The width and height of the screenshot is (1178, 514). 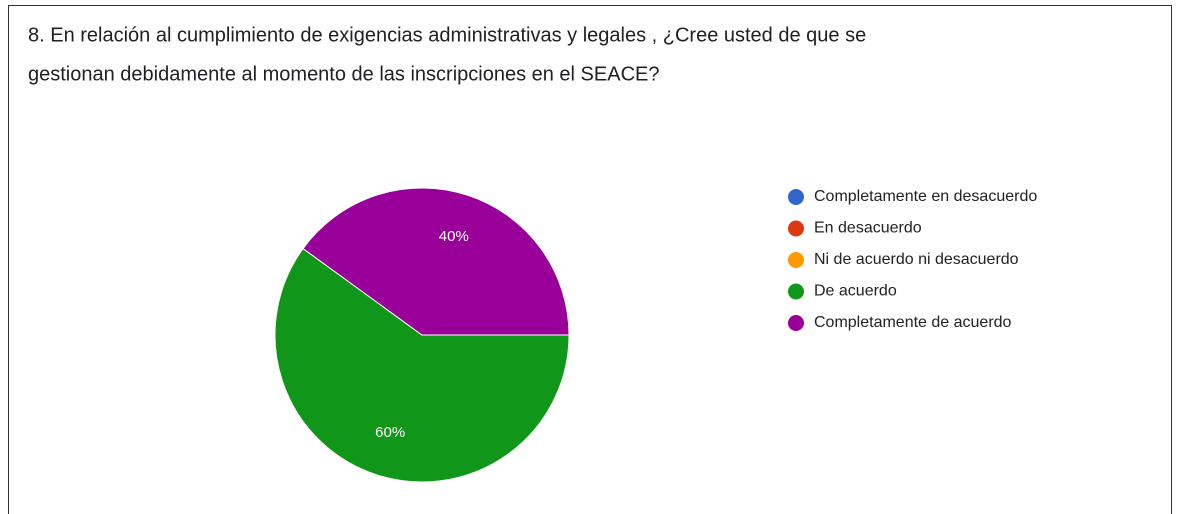 What do you see at coordinates (868, 228) in the screenshot?
I see `legend-label: En desacuerdo` at bounding box center [868, 228].